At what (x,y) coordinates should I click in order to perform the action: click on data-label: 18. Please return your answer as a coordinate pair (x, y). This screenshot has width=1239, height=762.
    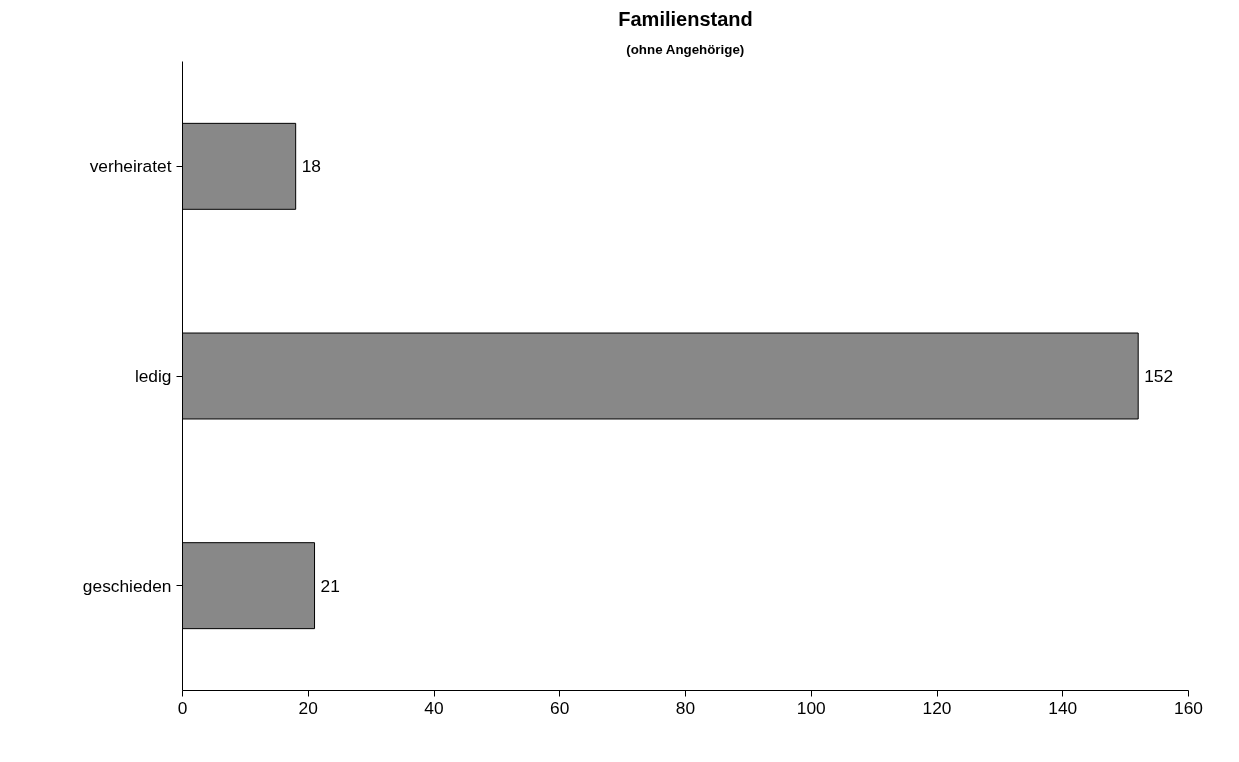
    Looking at the image, I should click on (311, 166).